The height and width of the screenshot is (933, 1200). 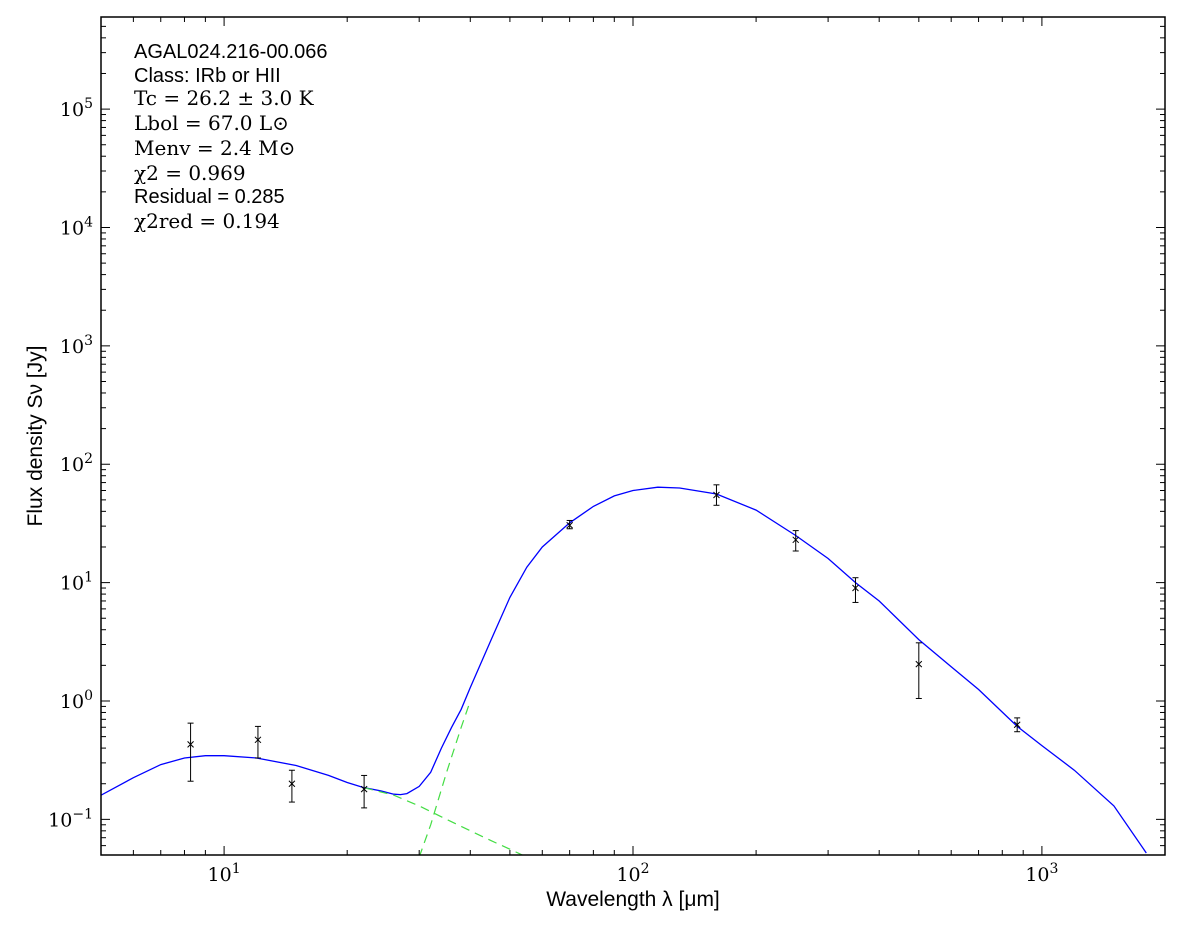 I want to click on x-tick-label: 102, so click(x=632, y=873).